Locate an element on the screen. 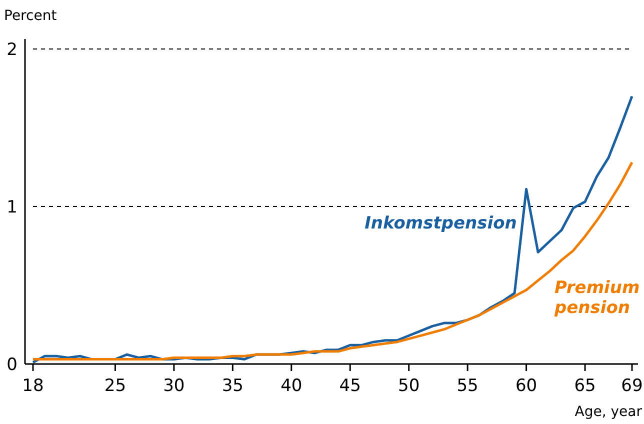 Image resolution: width=644 pixels, height=424 pixels. y-tick-label: 1 is located at coordinates (12, 208).